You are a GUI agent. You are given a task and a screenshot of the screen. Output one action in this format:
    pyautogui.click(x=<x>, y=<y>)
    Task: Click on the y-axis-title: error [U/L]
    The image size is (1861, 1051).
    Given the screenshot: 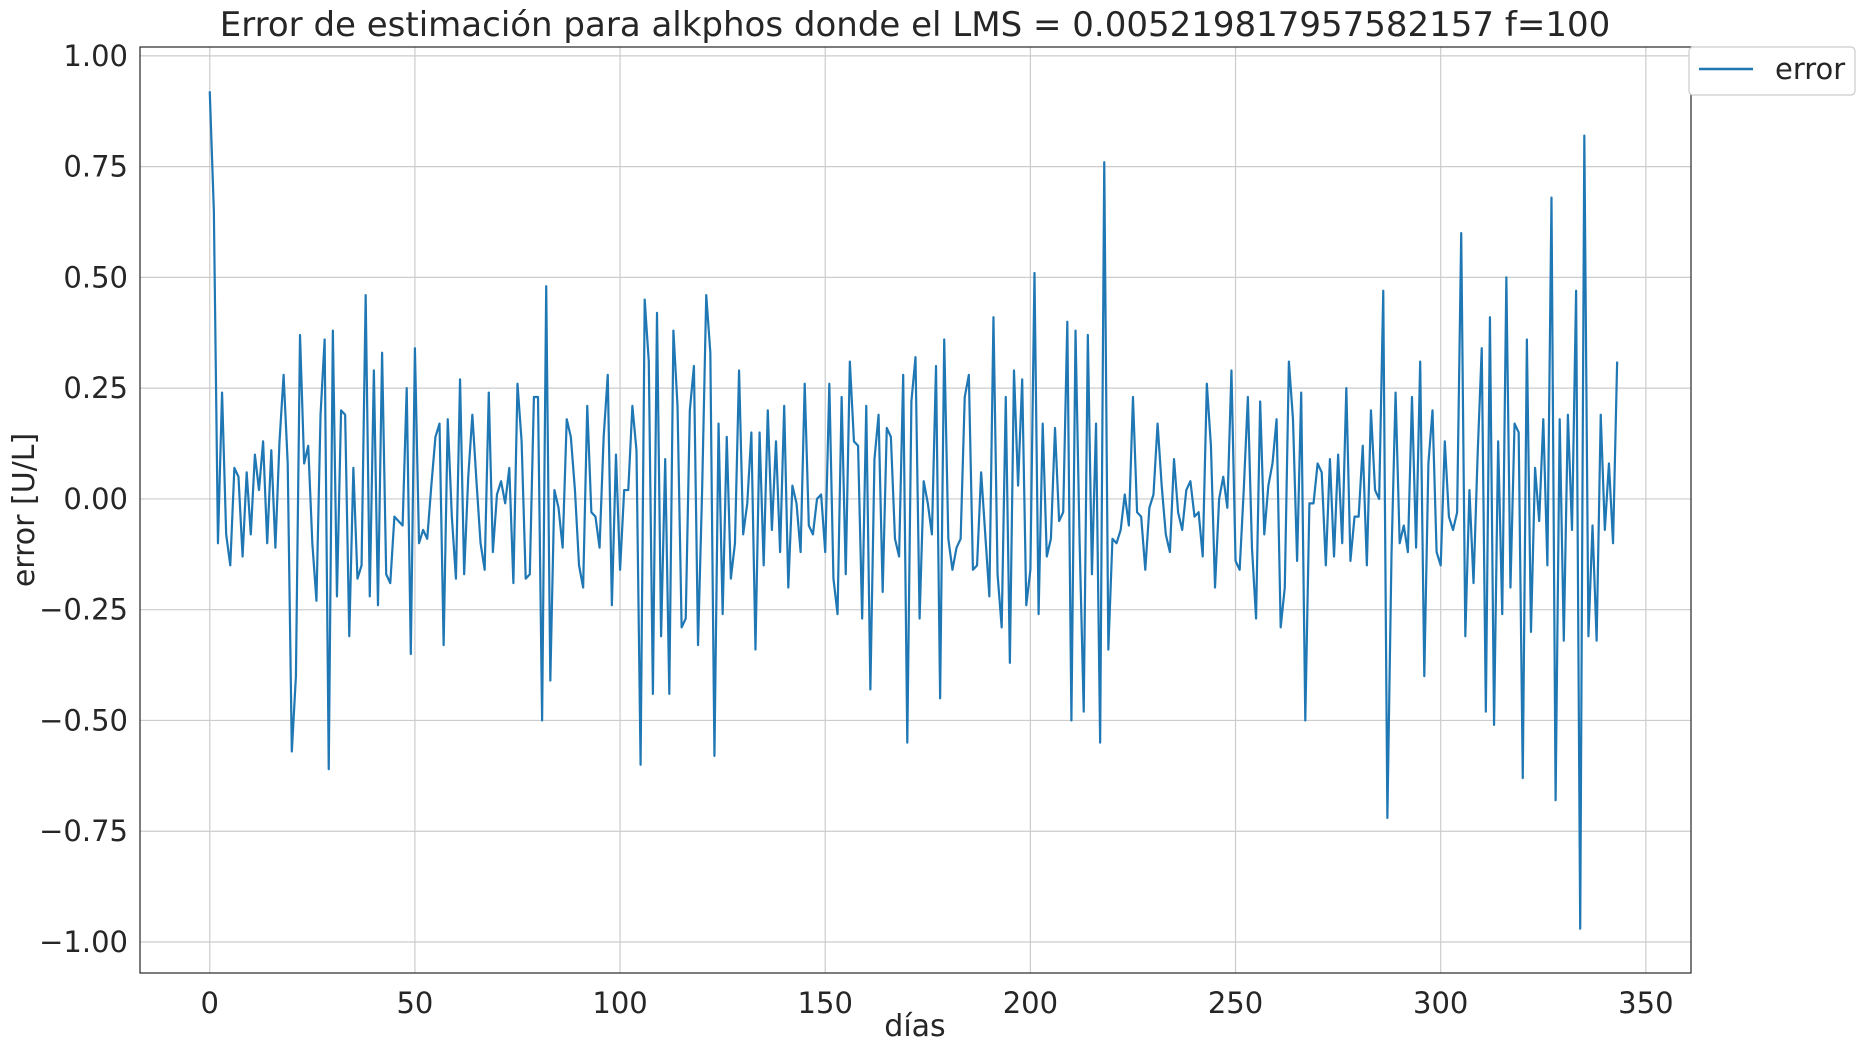 What is the action you would take?
    pyautogui.click(x=24, y=510)
    